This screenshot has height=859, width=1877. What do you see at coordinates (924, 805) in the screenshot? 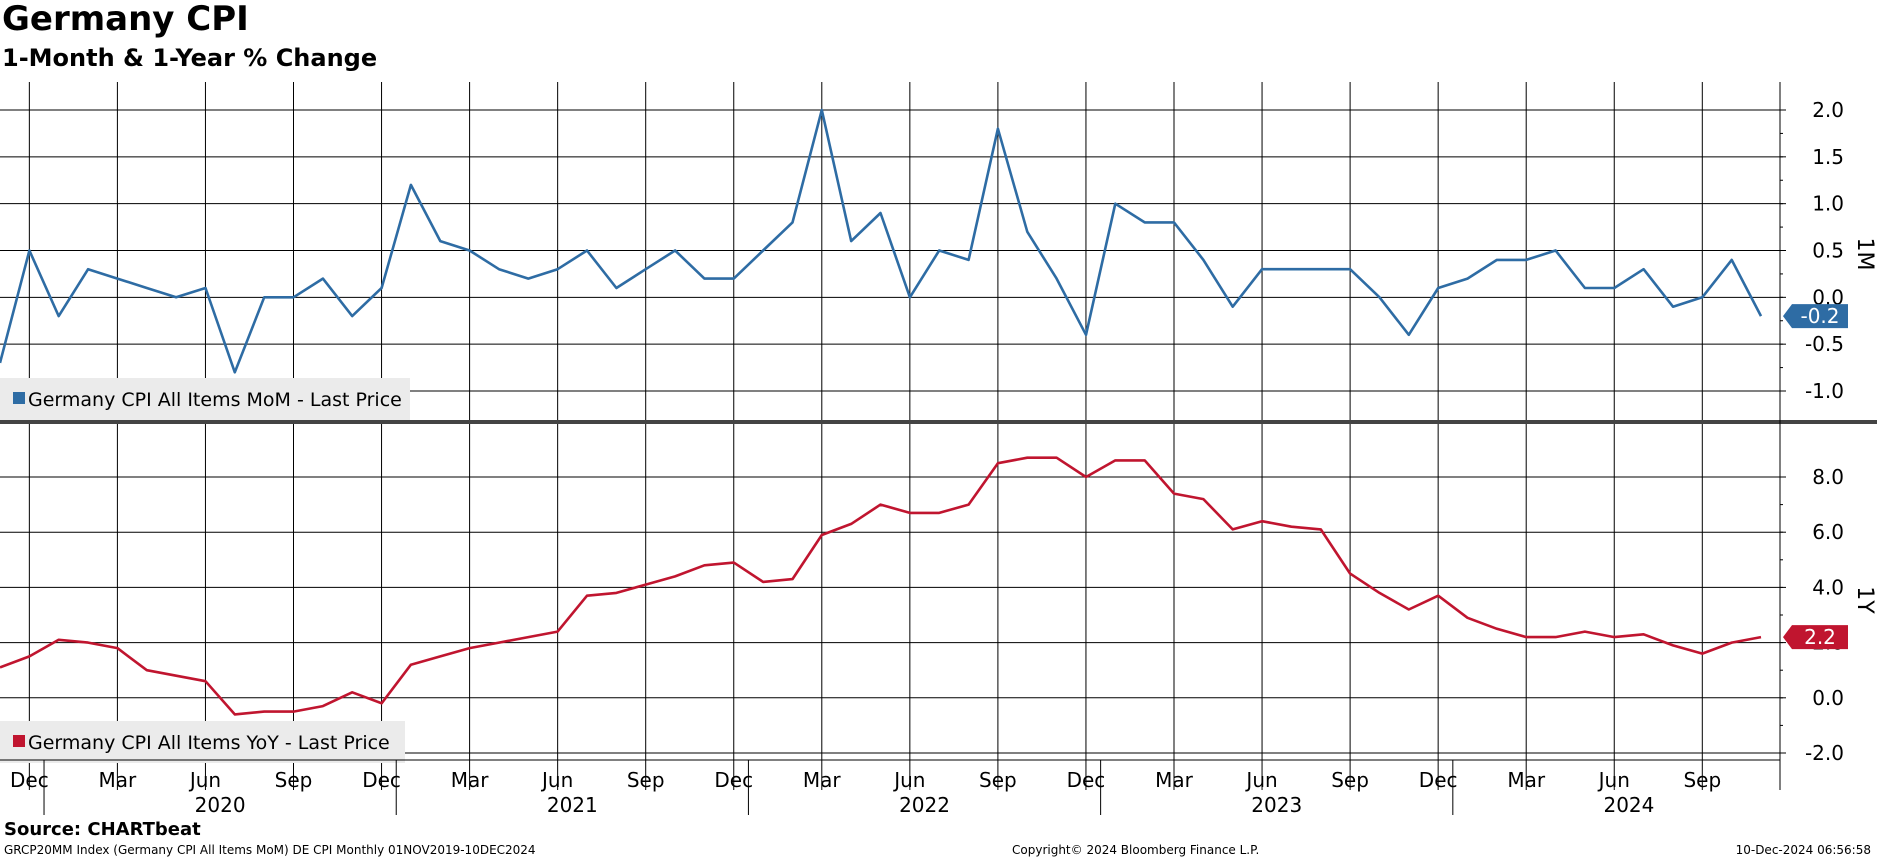
I see `x-year-label: 2022` at bounding box center [924, 805].